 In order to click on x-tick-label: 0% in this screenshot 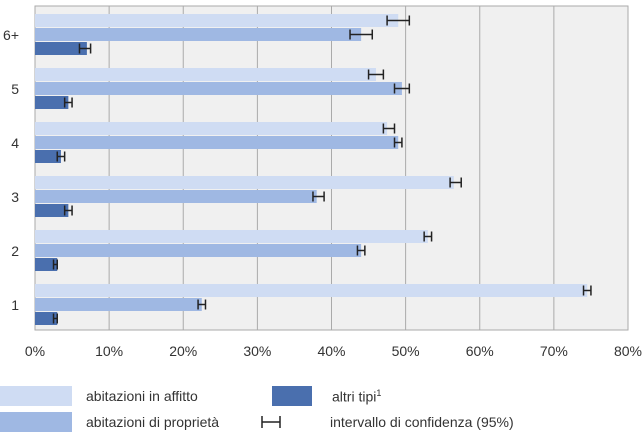, I will do `click(35, 351)`.